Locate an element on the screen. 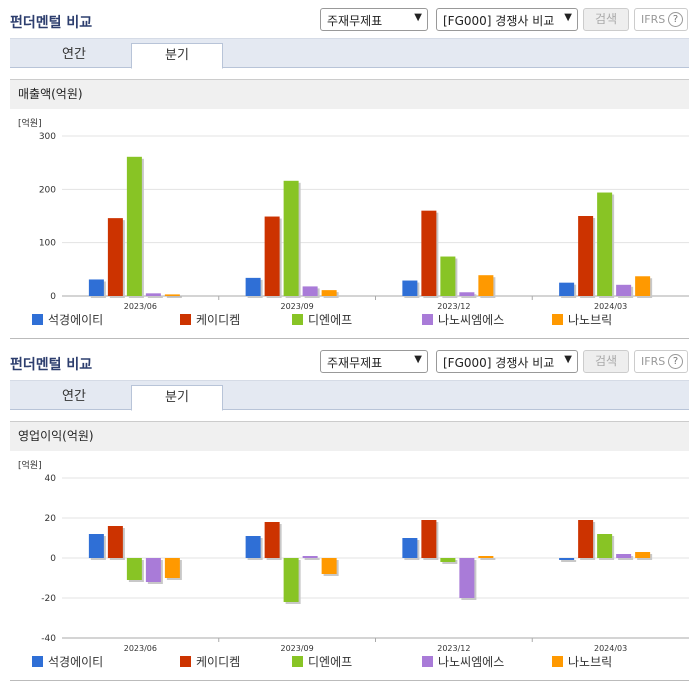  period-tabs: 연간 분기 is located at coordinates (349, 53).